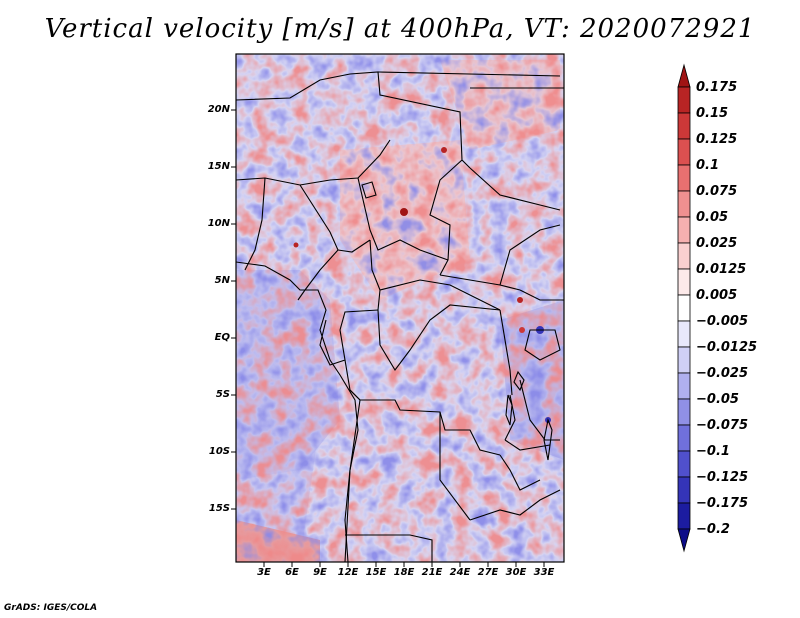  Describe the element at coordinates (222, 394) in the screenshot. I see `lat-label-5s: 5S` at that location.